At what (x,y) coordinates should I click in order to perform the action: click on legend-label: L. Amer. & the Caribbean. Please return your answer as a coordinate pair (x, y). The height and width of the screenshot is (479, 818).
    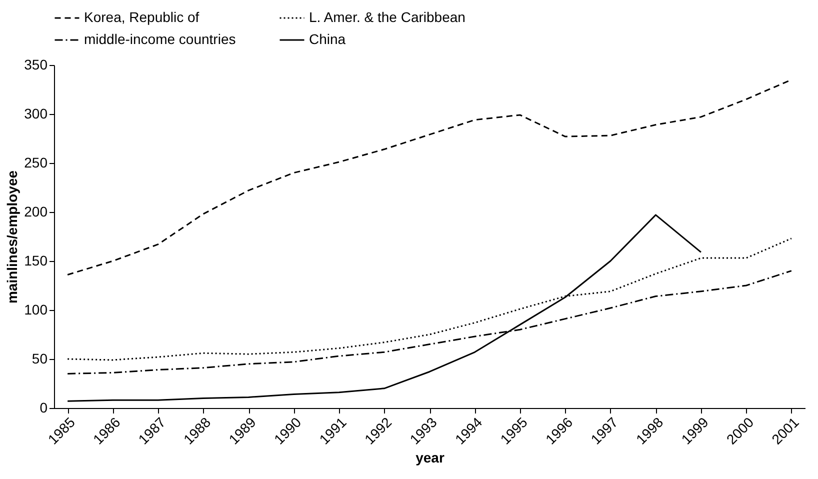
    Looking at the image, I should click on (387, 17).